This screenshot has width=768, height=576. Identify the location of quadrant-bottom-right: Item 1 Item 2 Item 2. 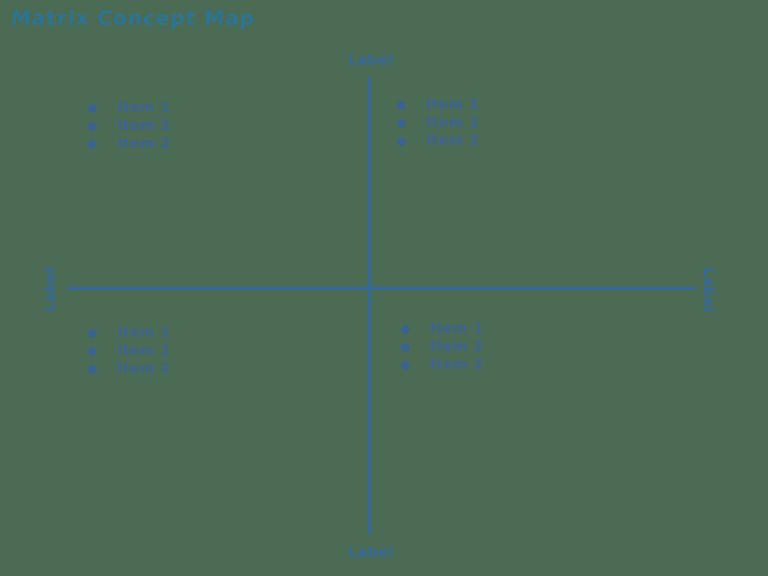
(442, 347).